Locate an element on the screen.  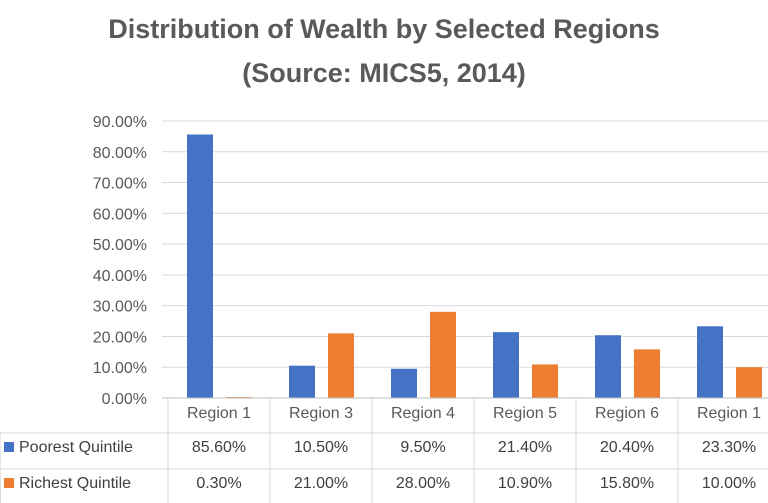
y-tick-label: 90.00% is located at coordinates (120, 122).